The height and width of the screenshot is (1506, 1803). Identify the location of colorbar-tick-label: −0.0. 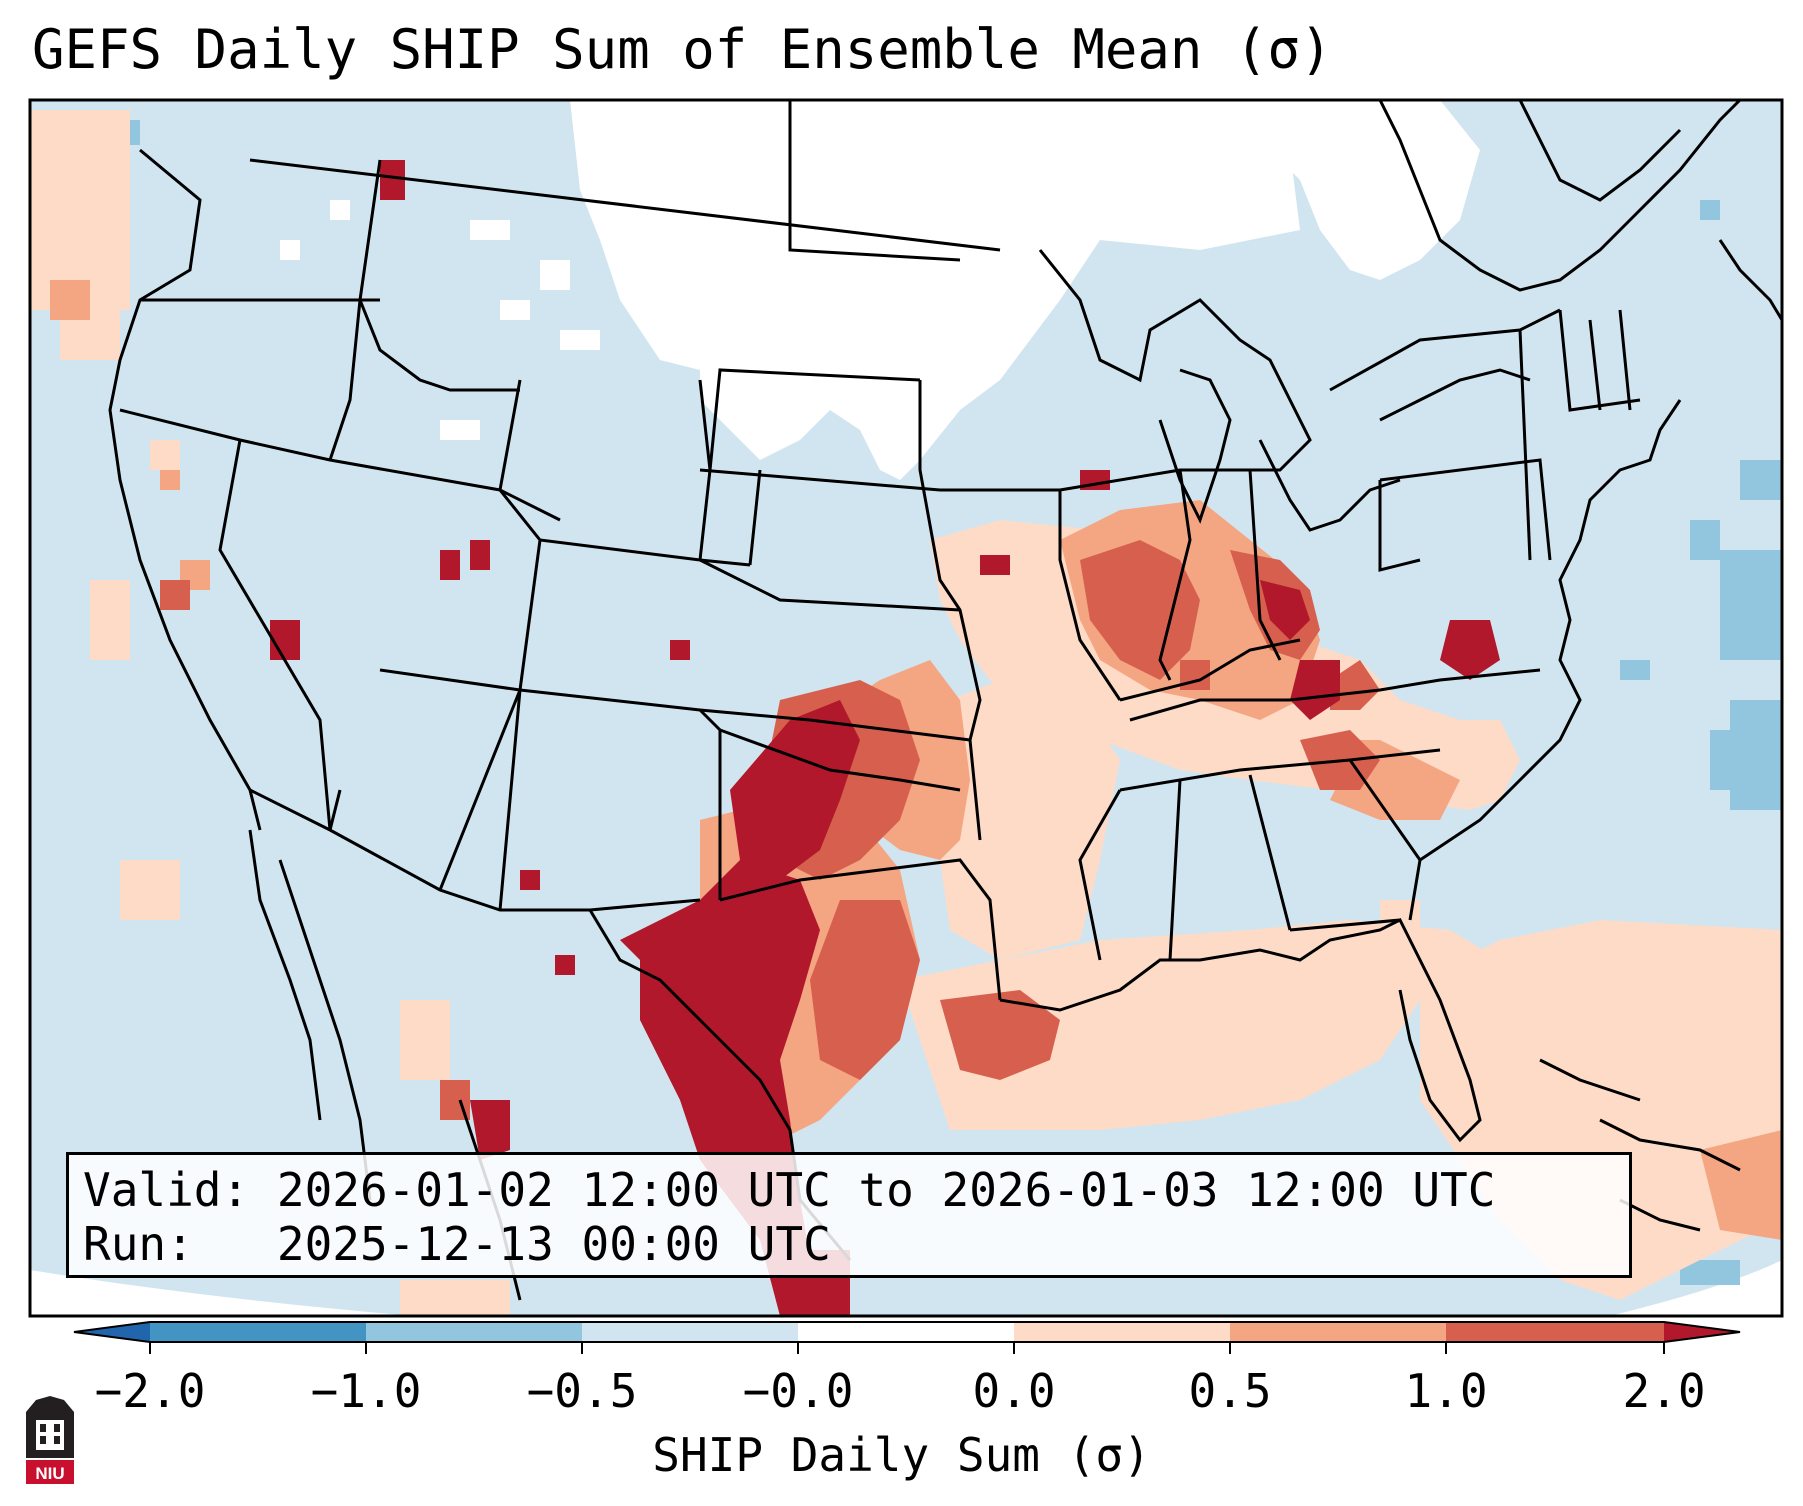
(798, 1391).